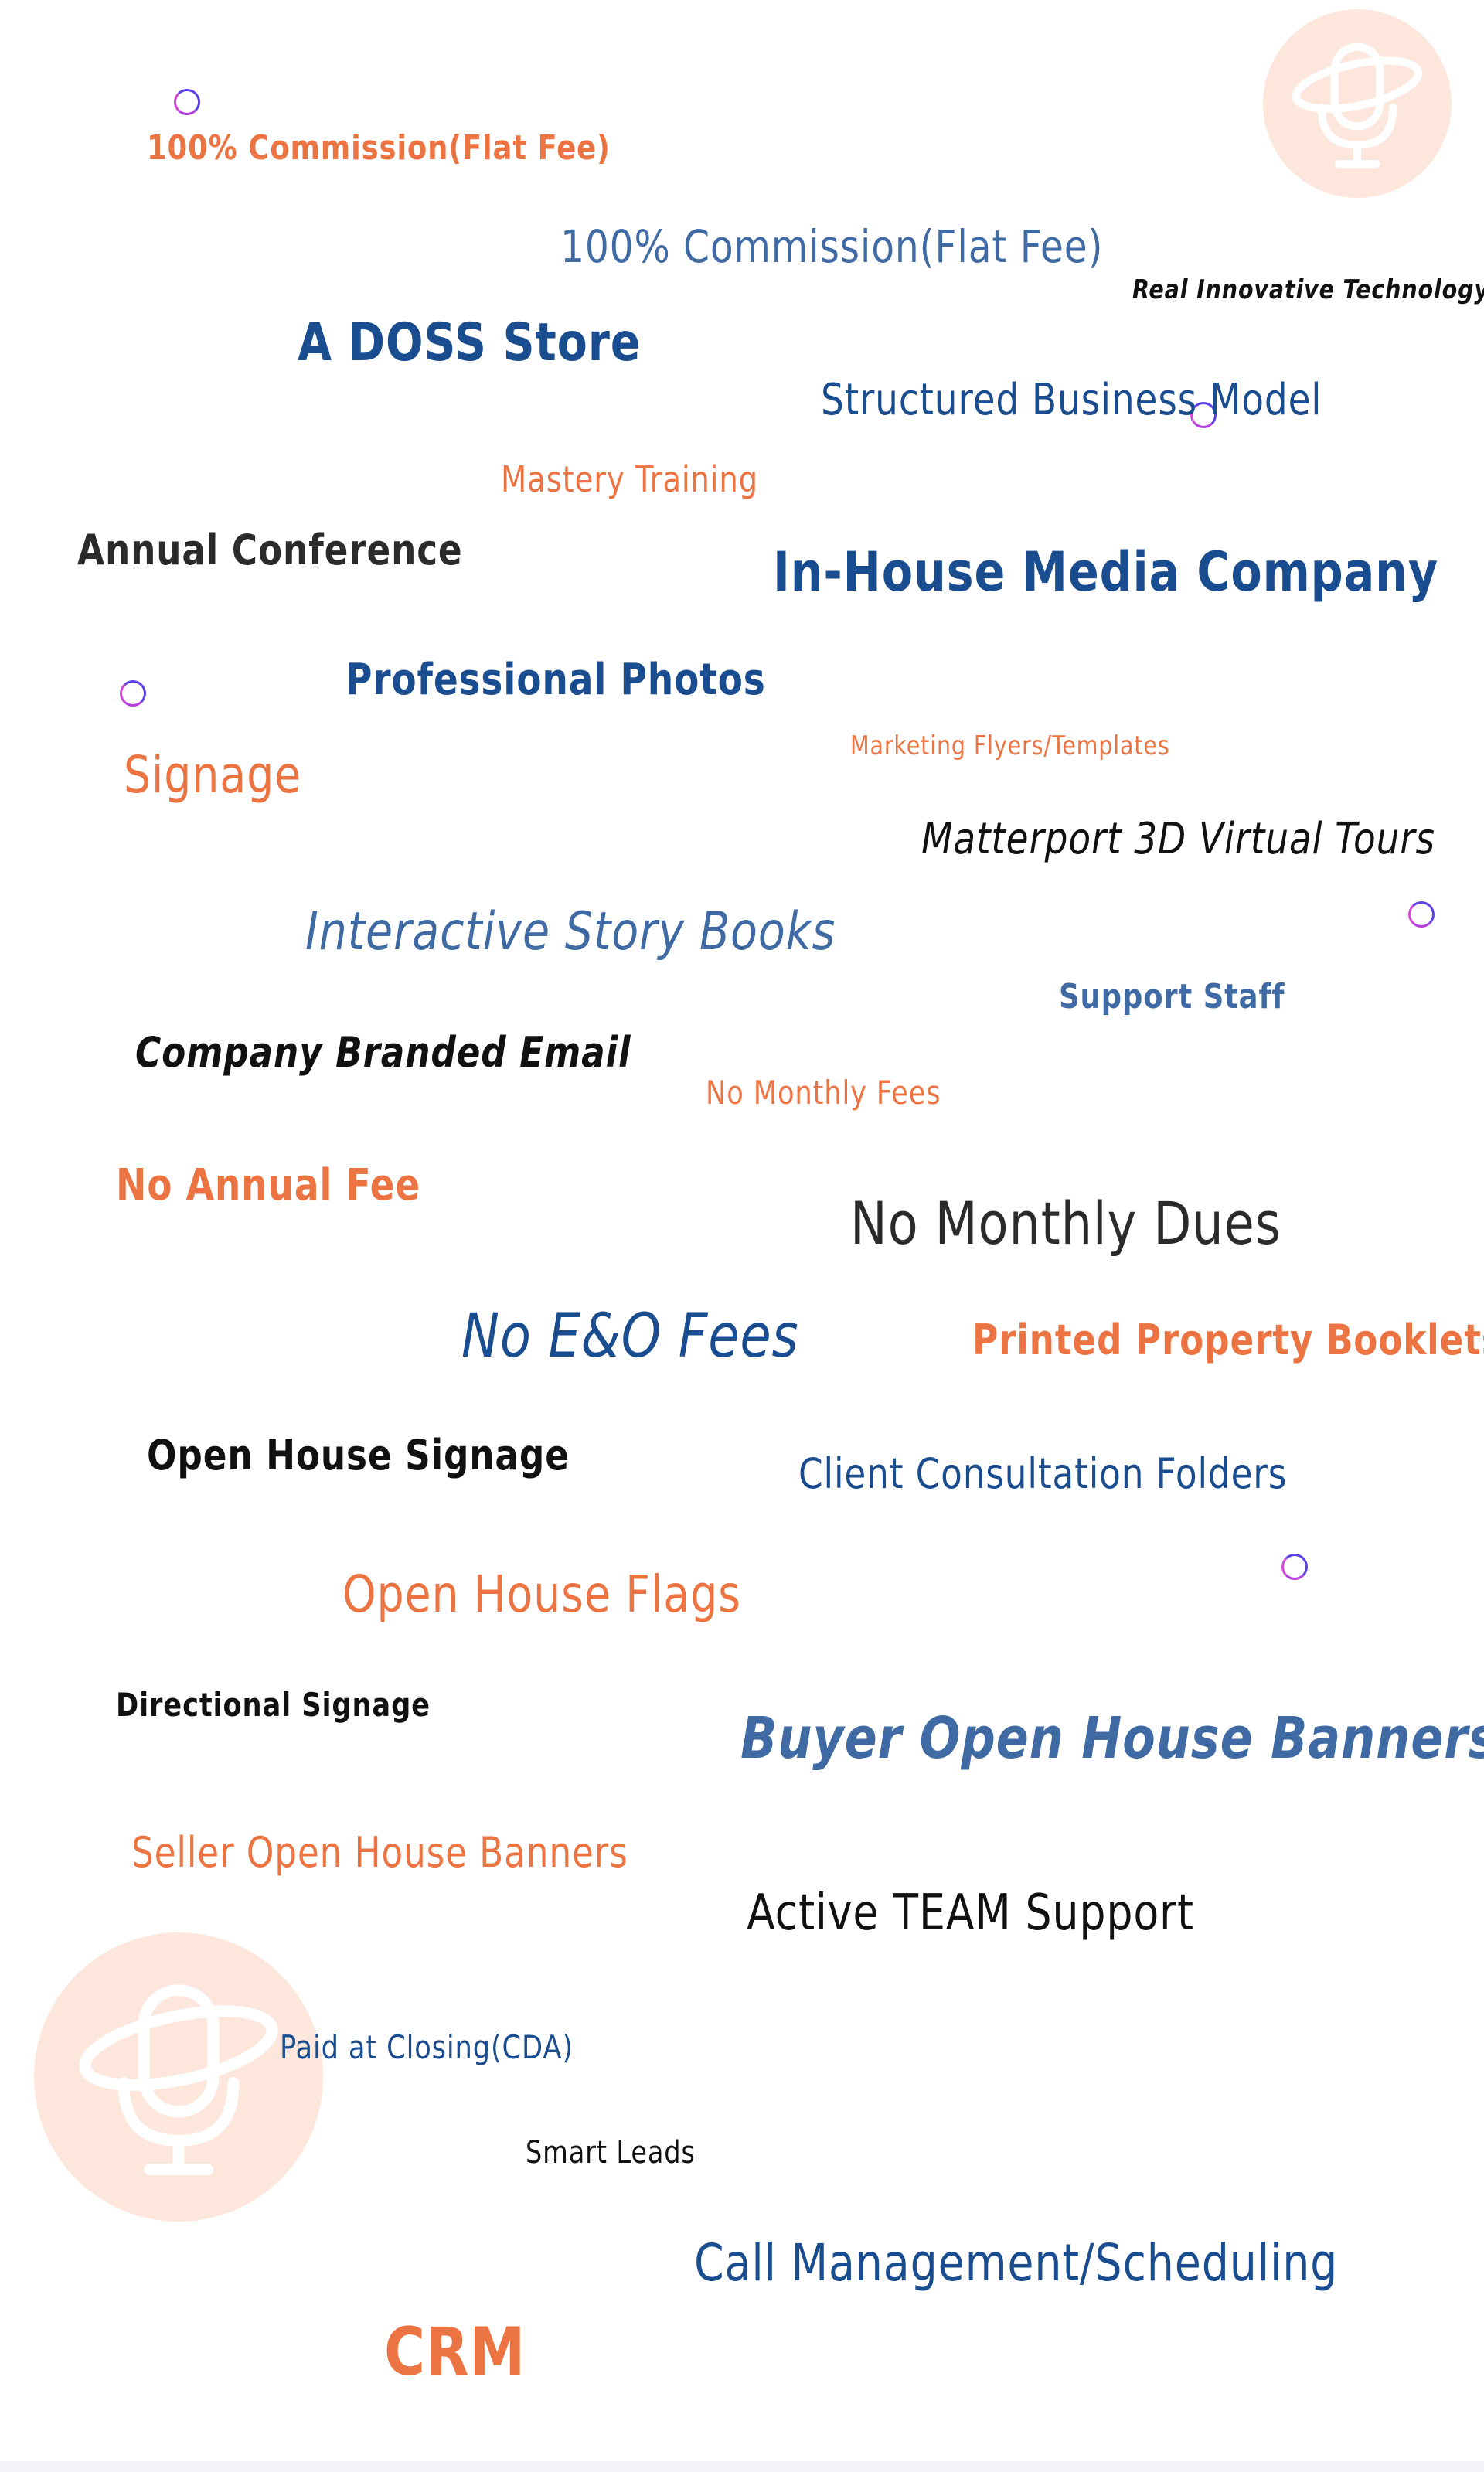  I want to click on term-matterport-tours: Matterport 3D Virtual Tours, so click(1178, 839).